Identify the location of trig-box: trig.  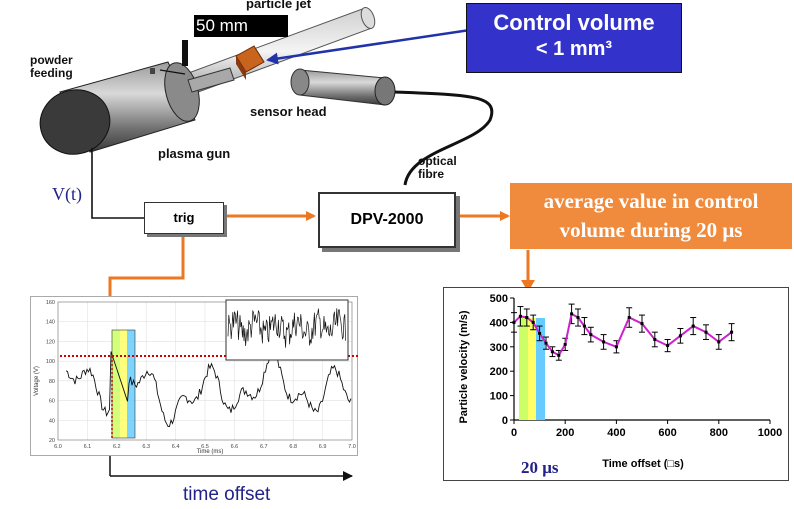
(184, 218).